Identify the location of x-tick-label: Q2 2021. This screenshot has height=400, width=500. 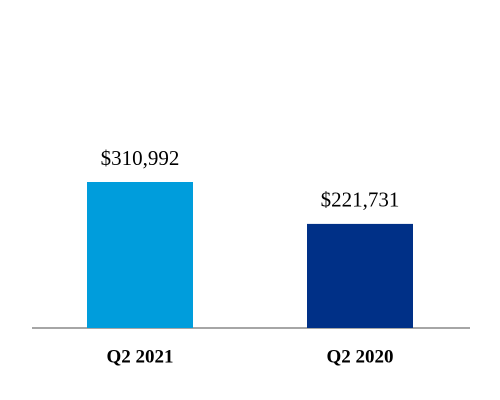
(139, 356).